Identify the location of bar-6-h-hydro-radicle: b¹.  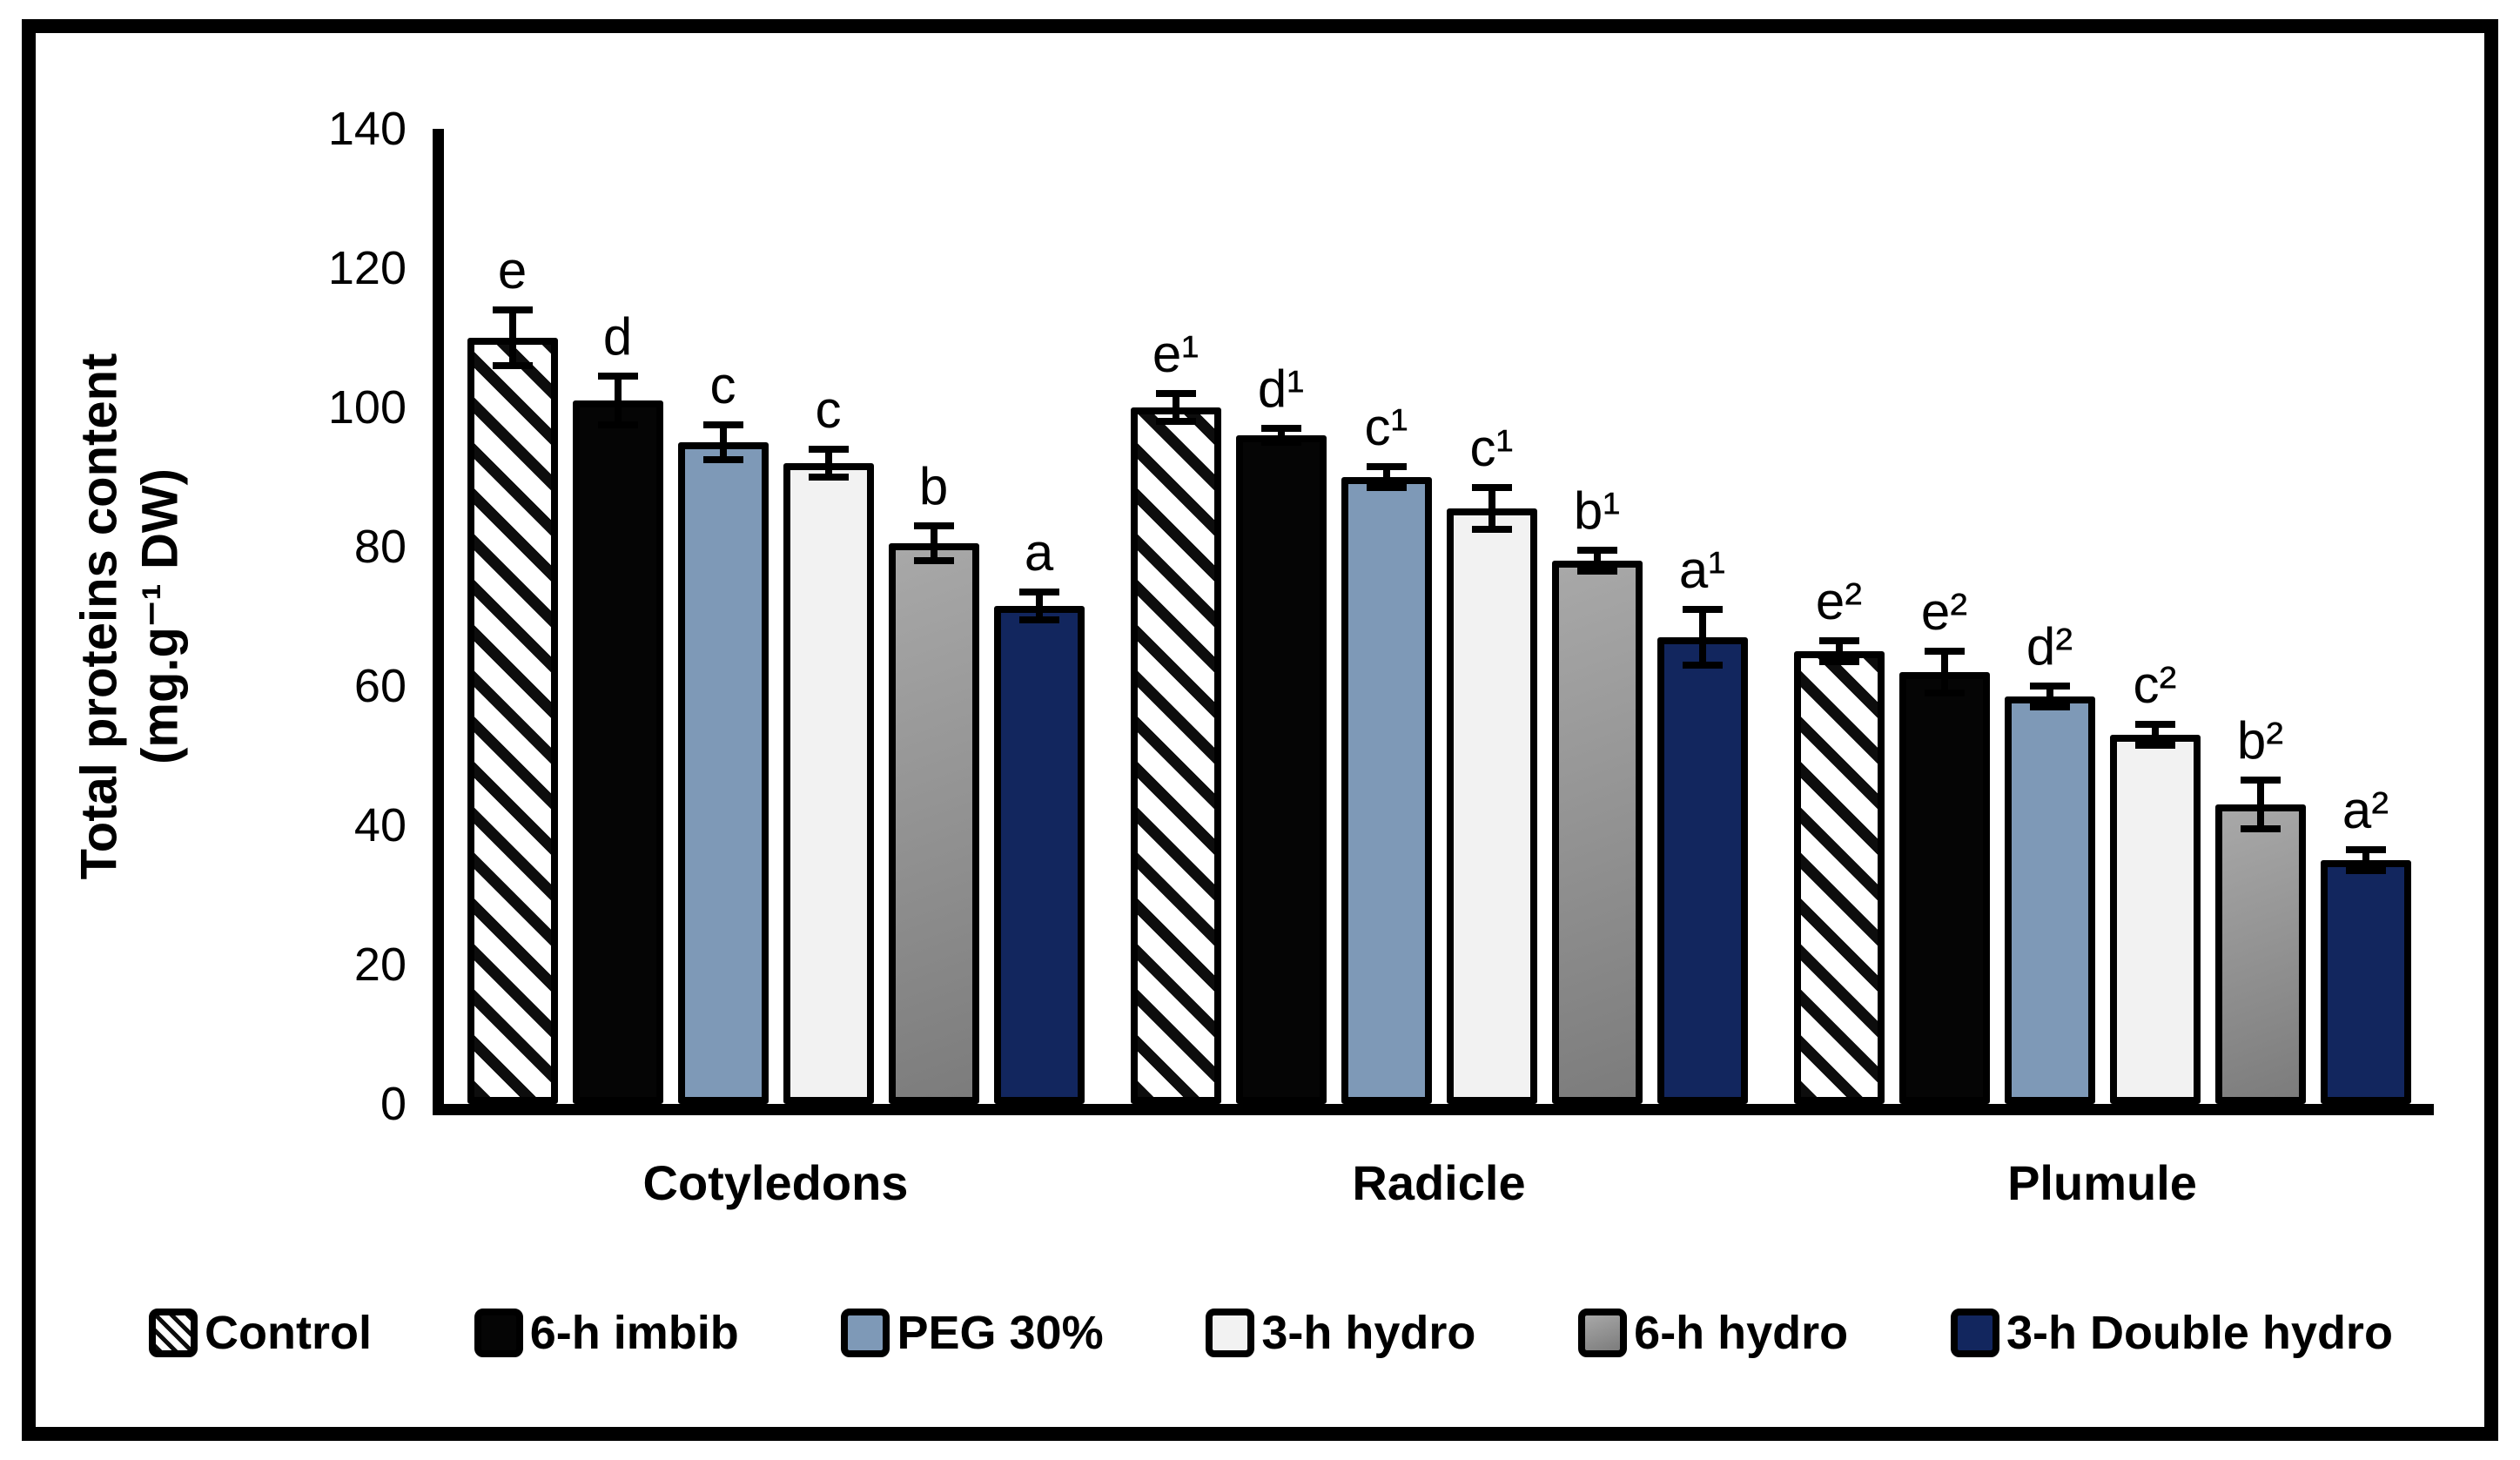
(1597, 794).